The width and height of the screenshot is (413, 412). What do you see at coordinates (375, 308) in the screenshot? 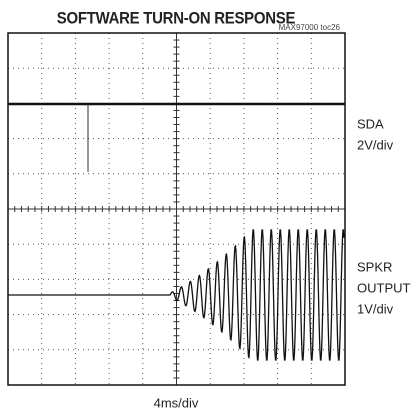
I see `channel-scale: 1V/div` at bounding box center [375, 308].